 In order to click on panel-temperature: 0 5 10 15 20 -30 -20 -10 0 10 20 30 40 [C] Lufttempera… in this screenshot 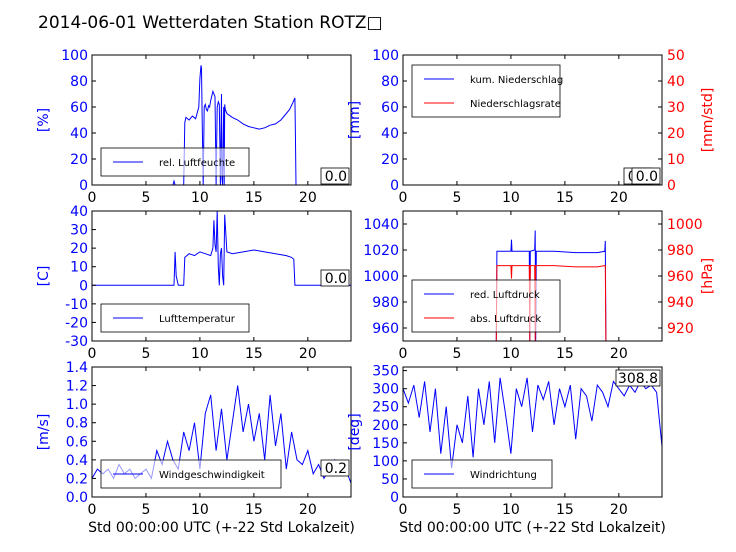, I will do `click(194, 283)`.